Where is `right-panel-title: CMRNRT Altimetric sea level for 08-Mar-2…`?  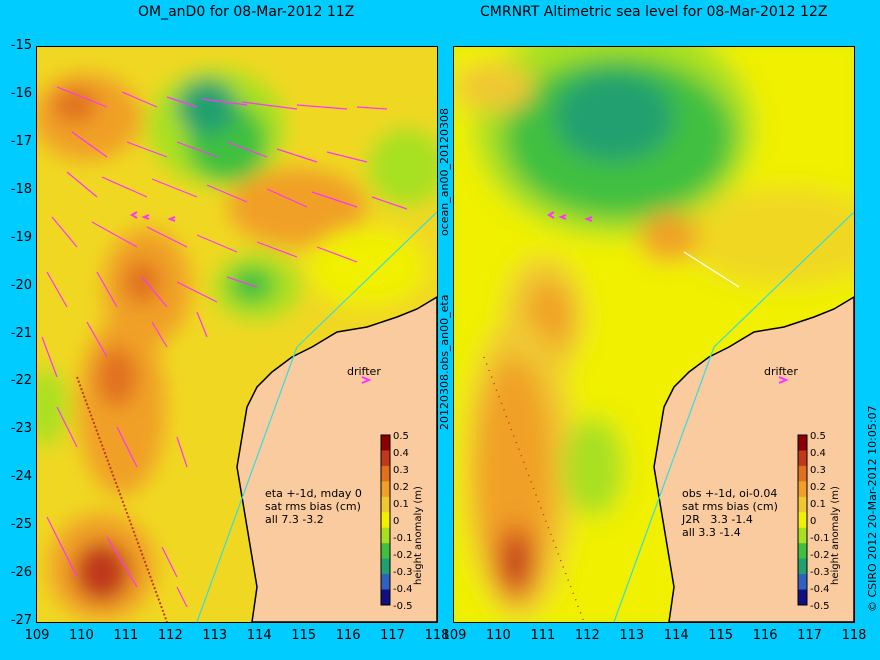 right-panel-title: CMRNRT Altimetric sea level for 08-Mar-2… is located at coordinates (654, 12).